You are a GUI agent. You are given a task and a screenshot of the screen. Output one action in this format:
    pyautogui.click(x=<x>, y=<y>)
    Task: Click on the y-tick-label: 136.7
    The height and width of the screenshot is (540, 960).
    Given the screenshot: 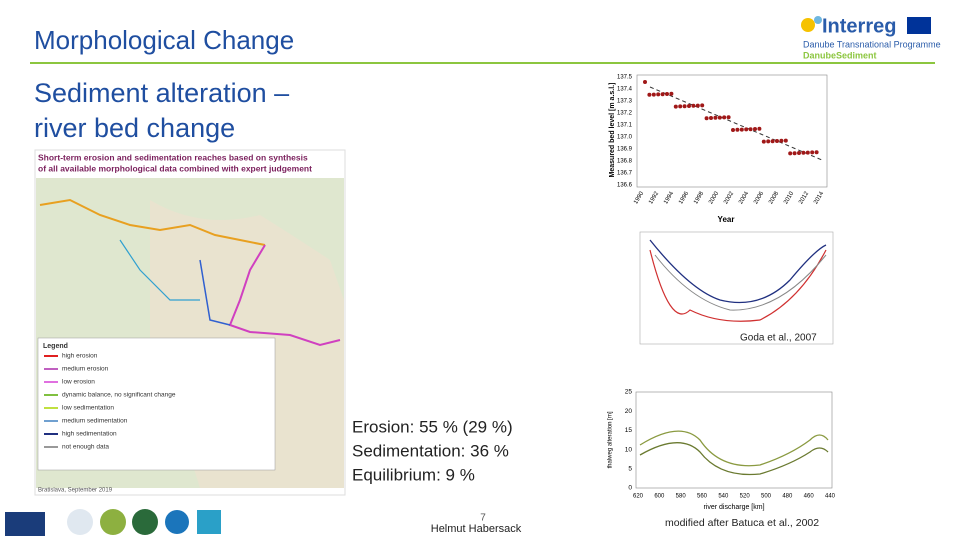 What is the action you would take?
    pyautogui.click(x=625, y=174)
    